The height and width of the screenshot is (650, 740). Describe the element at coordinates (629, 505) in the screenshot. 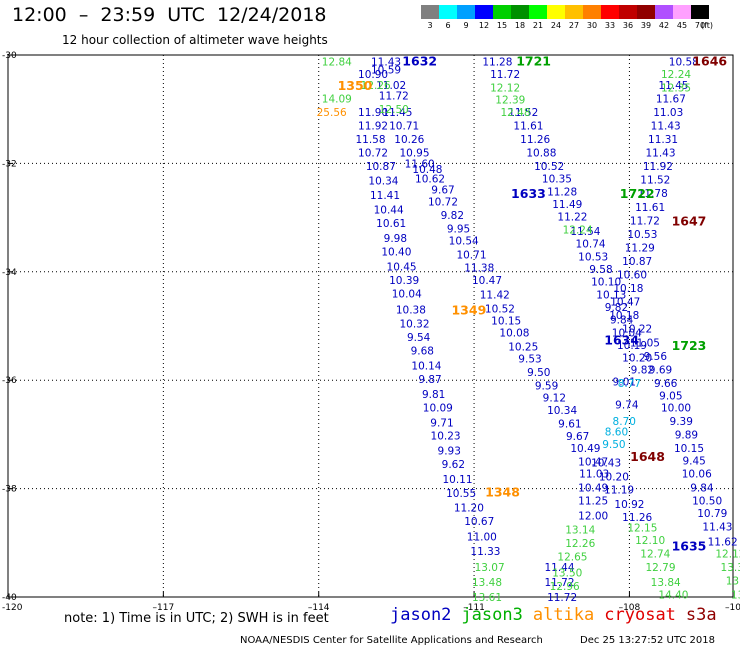

I see `wave-height-value: 10.92` at that location.